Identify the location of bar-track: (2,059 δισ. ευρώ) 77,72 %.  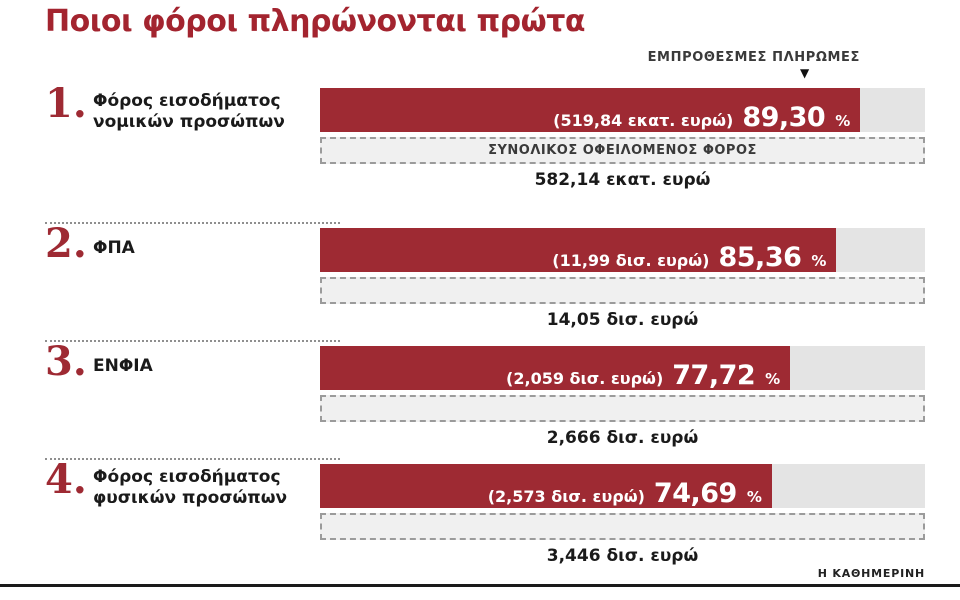
(622, 368).